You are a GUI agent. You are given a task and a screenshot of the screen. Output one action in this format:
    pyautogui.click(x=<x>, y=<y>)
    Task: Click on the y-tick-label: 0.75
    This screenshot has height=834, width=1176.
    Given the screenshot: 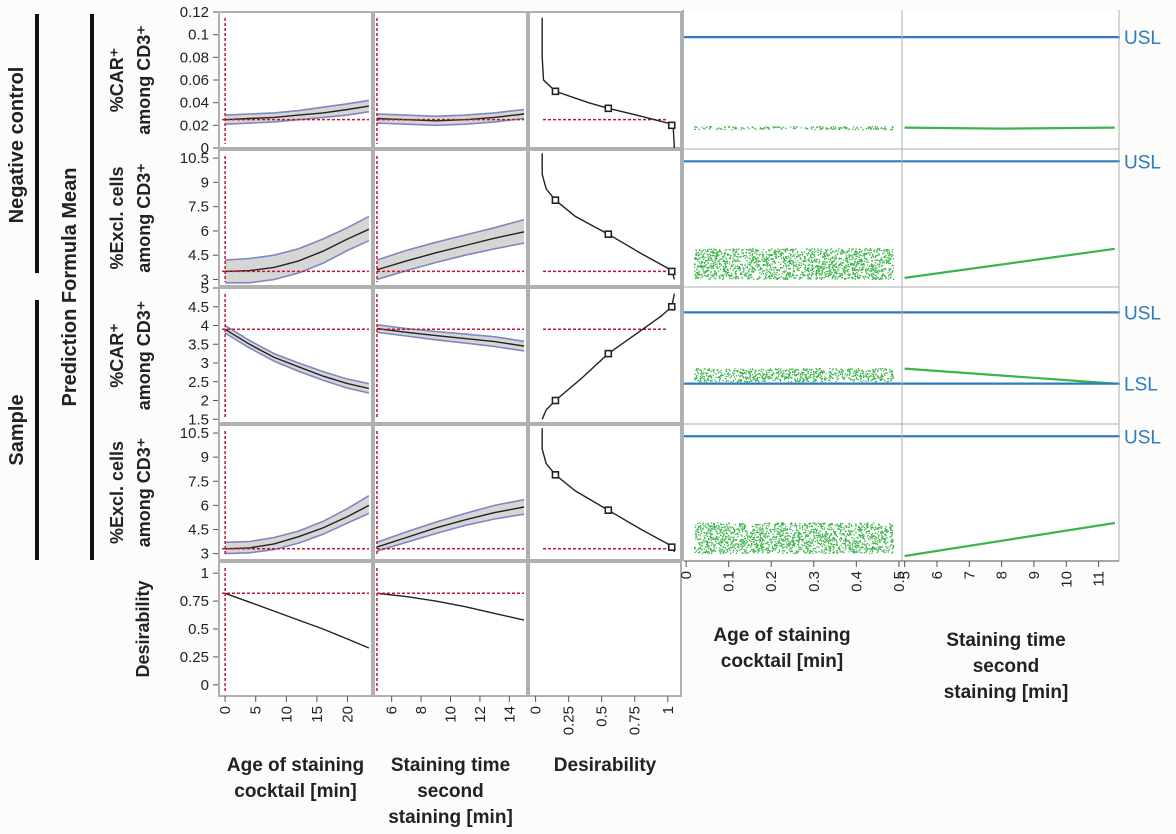 What is the action you would take?
    pyautogui.click(x=194, y=601)
    